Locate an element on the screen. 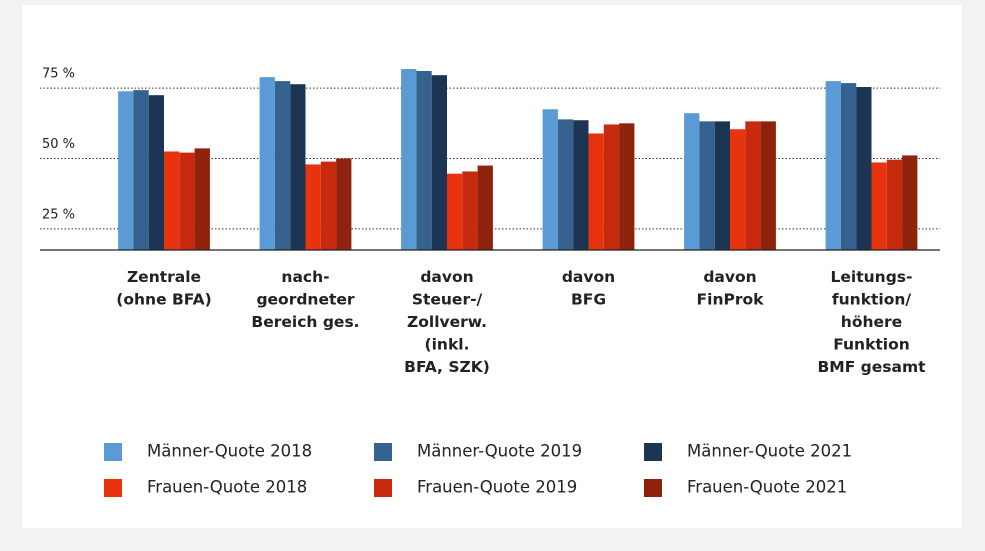  x-tick-label-line: Leitungs- is located at coordinates (872, 277).